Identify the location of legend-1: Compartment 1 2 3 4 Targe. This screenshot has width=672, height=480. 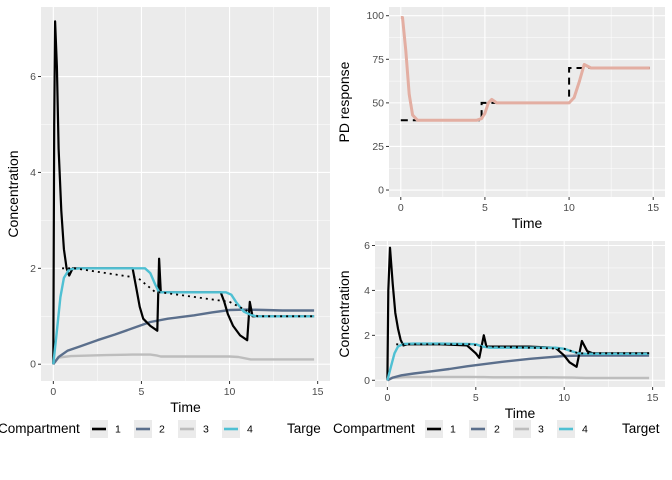
(160, 429).